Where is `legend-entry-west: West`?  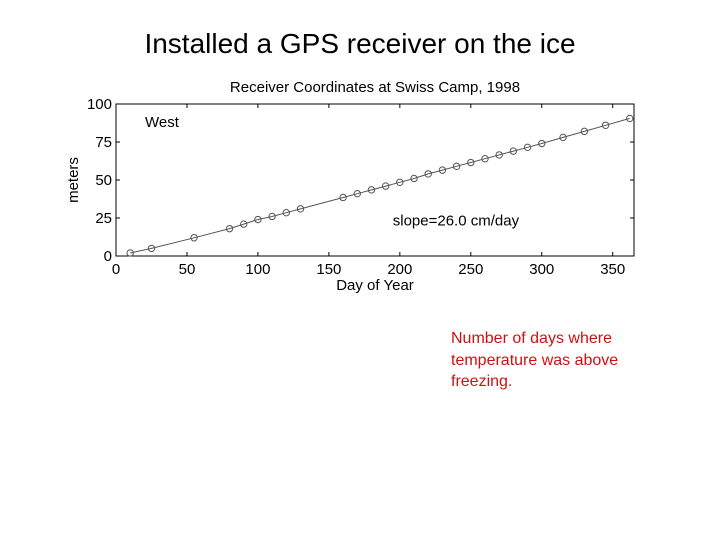
legend-entry-west: West is located at coordinates (162, 122).